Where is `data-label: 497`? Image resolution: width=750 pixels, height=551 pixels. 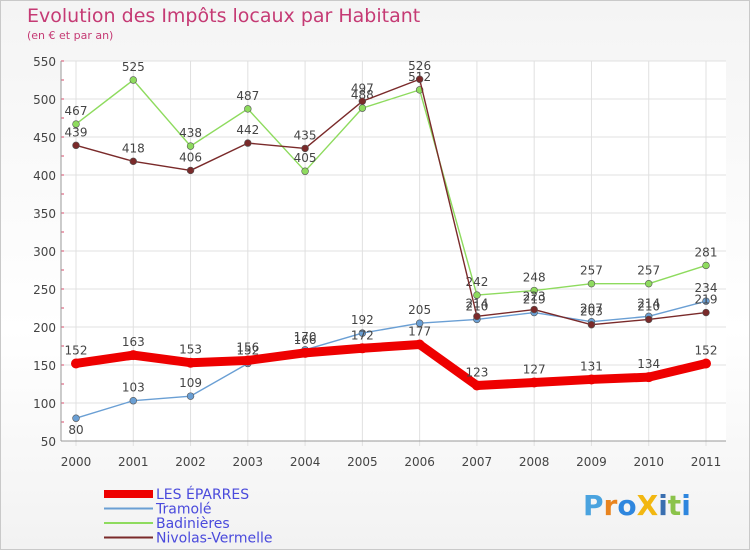 data-label: 497 is located at coordinates (362, 88).